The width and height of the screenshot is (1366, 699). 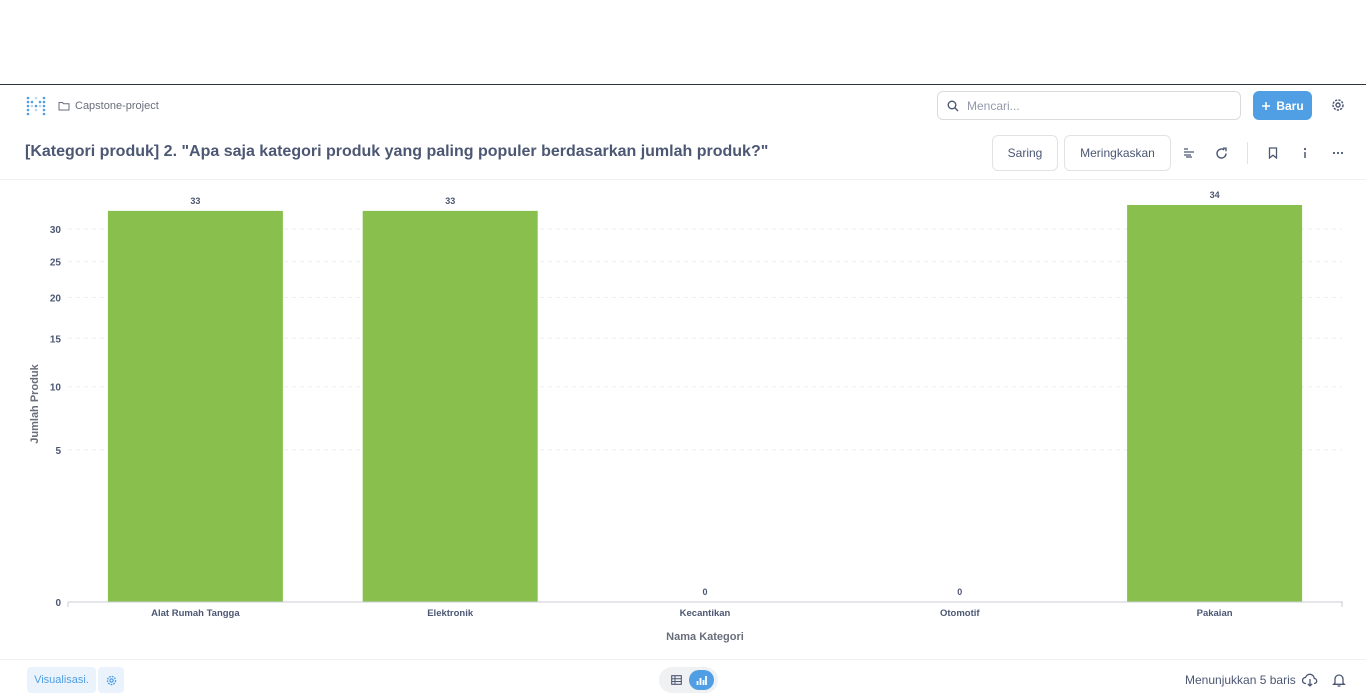 I want to click on breadcrumb: Capstone-project, so click(x=108, y=106).